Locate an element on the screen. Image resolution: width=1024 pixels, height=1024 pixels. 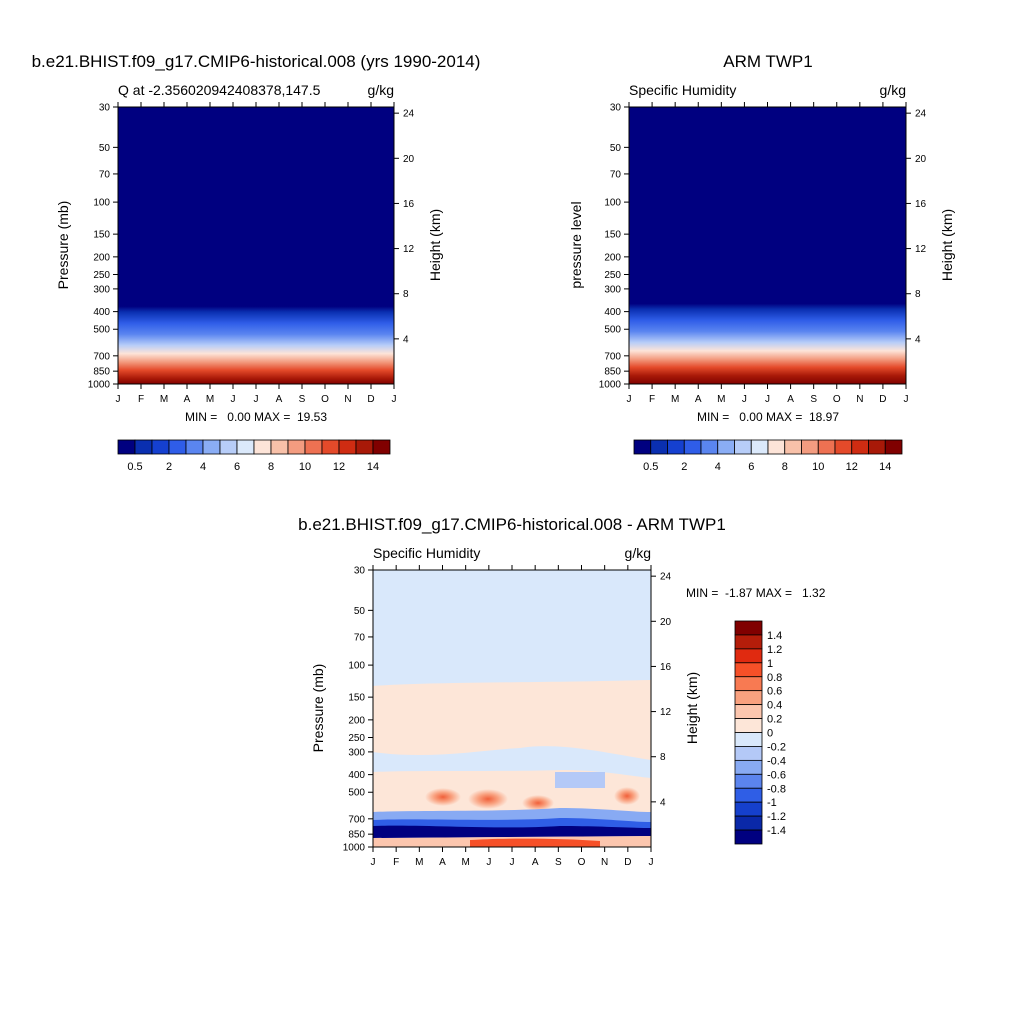
height-tick-label: 4 is located at coordinates (406, 339).